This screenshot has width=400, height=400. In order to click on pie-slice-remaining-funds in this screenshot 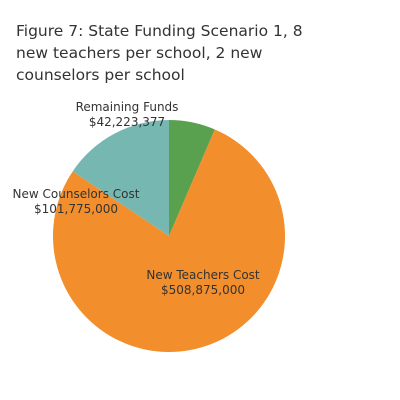, I will do `click(192, 178)`.